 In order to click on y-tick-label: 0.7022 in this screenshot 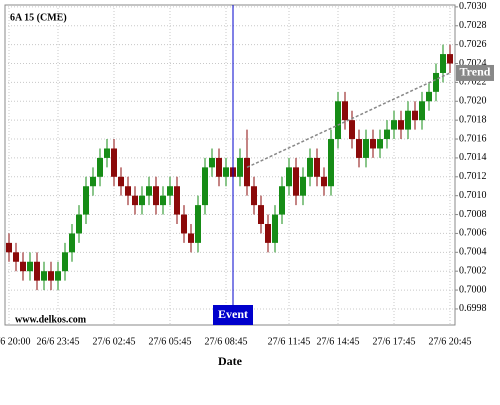, I will do `click(473, 82)`.